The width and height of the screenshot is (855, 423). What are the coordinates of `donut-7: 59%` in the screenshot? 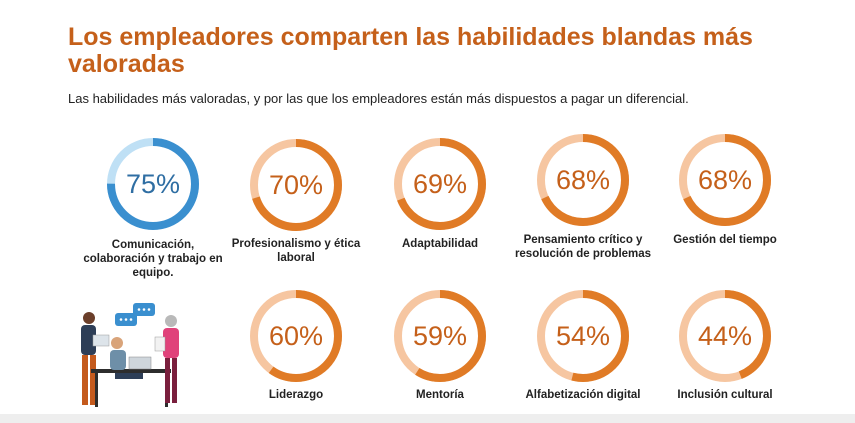 It's located at (440, 336).